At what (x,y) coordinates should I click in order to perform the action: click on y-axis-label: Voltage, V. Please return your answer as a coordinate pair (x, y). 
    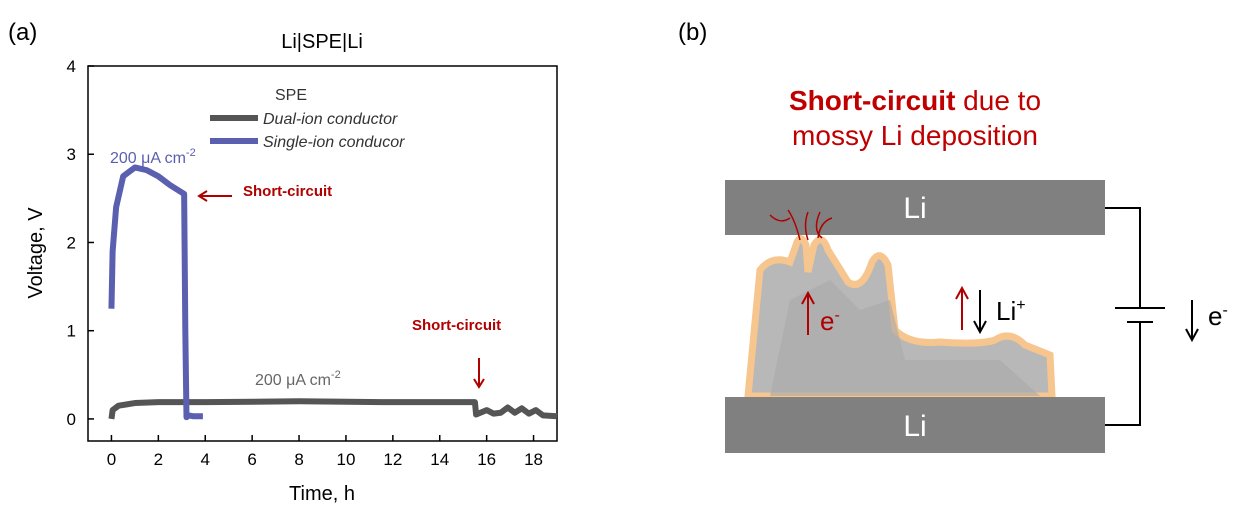
    Looking at the image, I should click on (36, 253).